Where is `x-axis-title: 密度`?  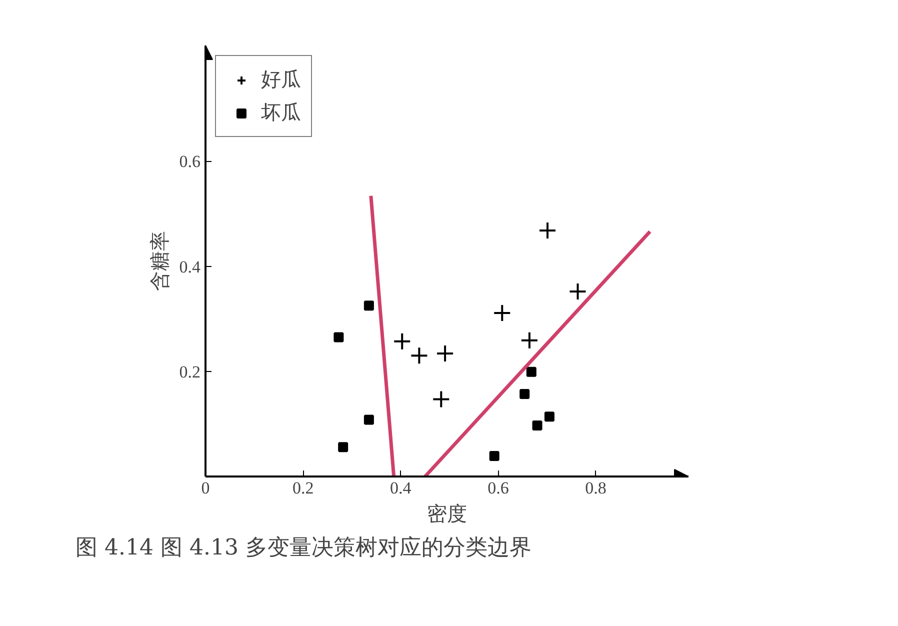
x-axis-title: 密度 is located at coordinates (447, 514).